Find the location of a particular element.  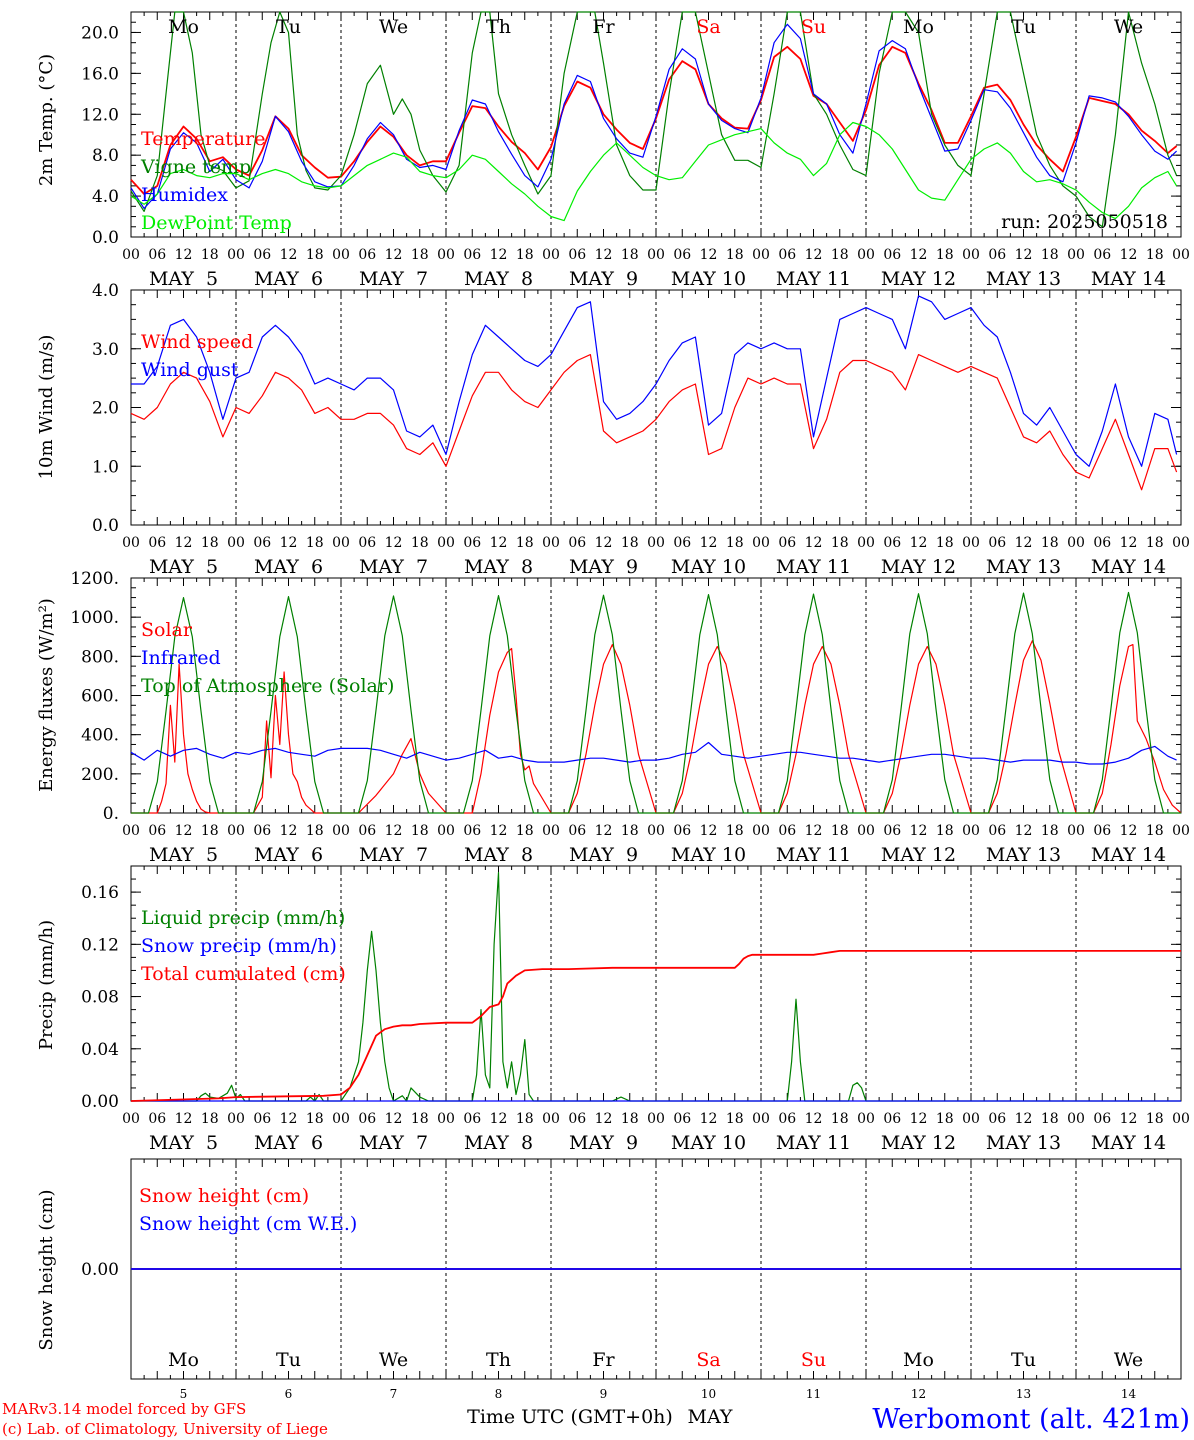

day-name: Sa is located at coordinates (708, 27).